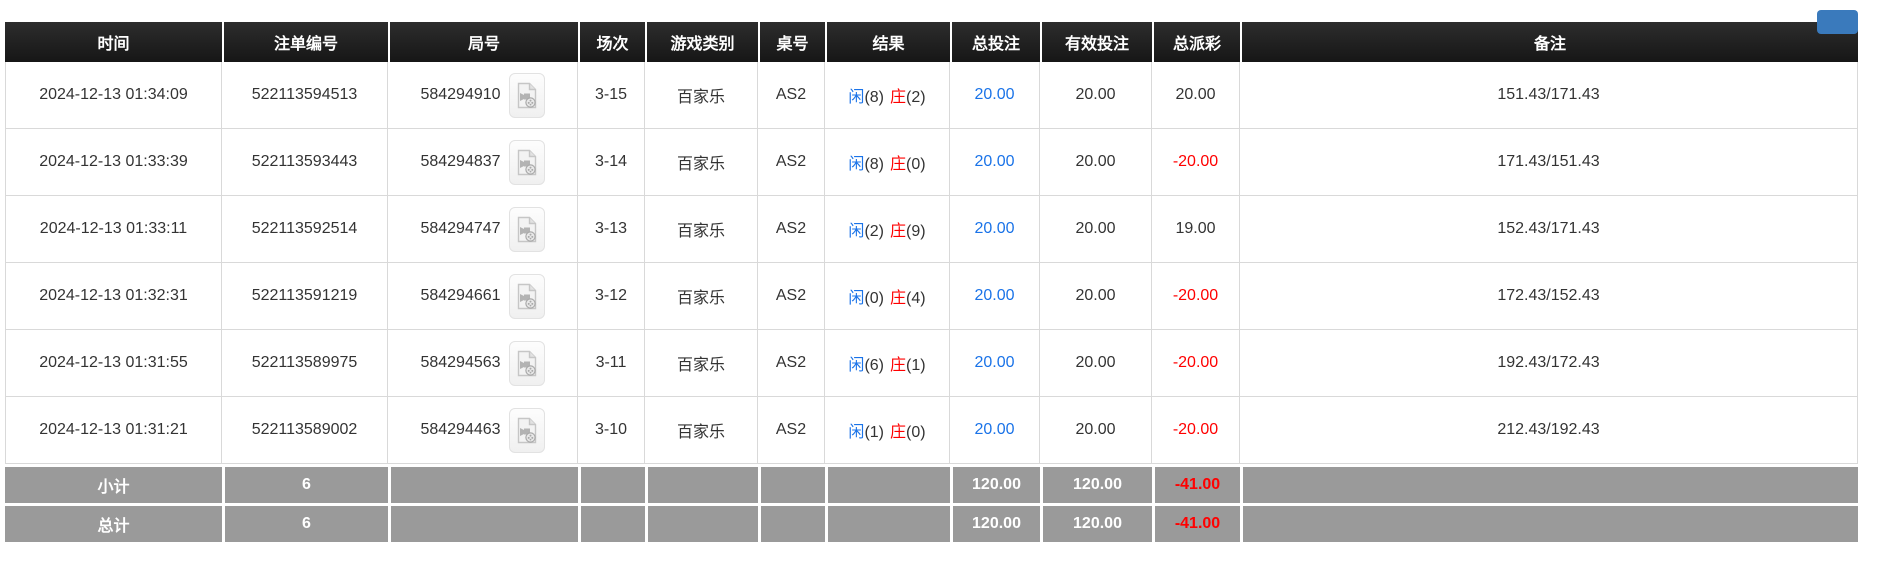 This screenshot has height=573, width=1877. I want to click on cell-time: 2024-12-13 01:32:31, so click(113, 296).